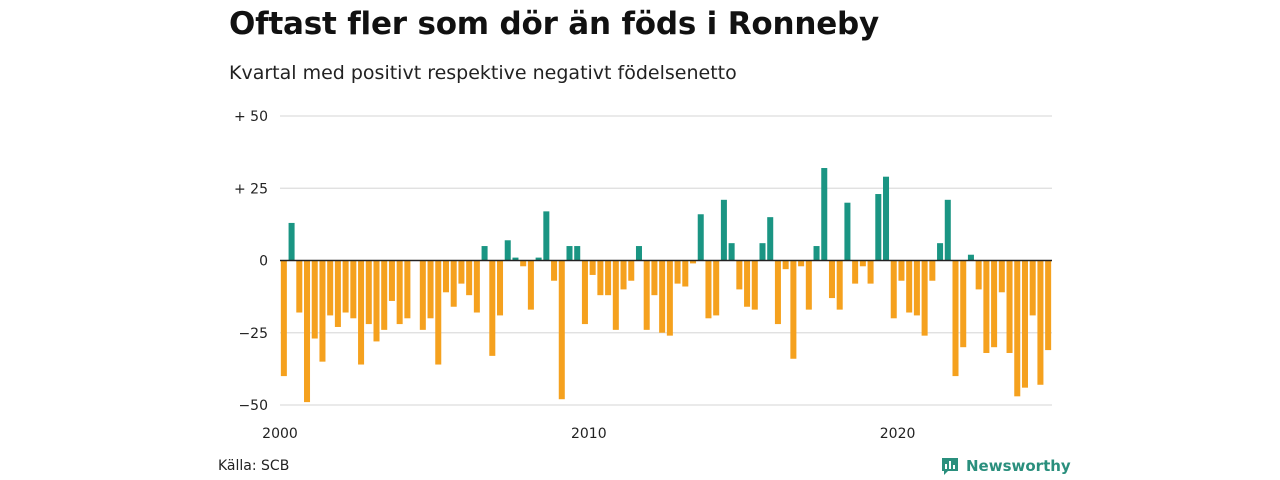 The width and height of the screenshot is (1280, 480). What do you see at coordinates (253, 406) in the screenshot?
I see `y-tick-label: −50` at bounding box center [253, 406].